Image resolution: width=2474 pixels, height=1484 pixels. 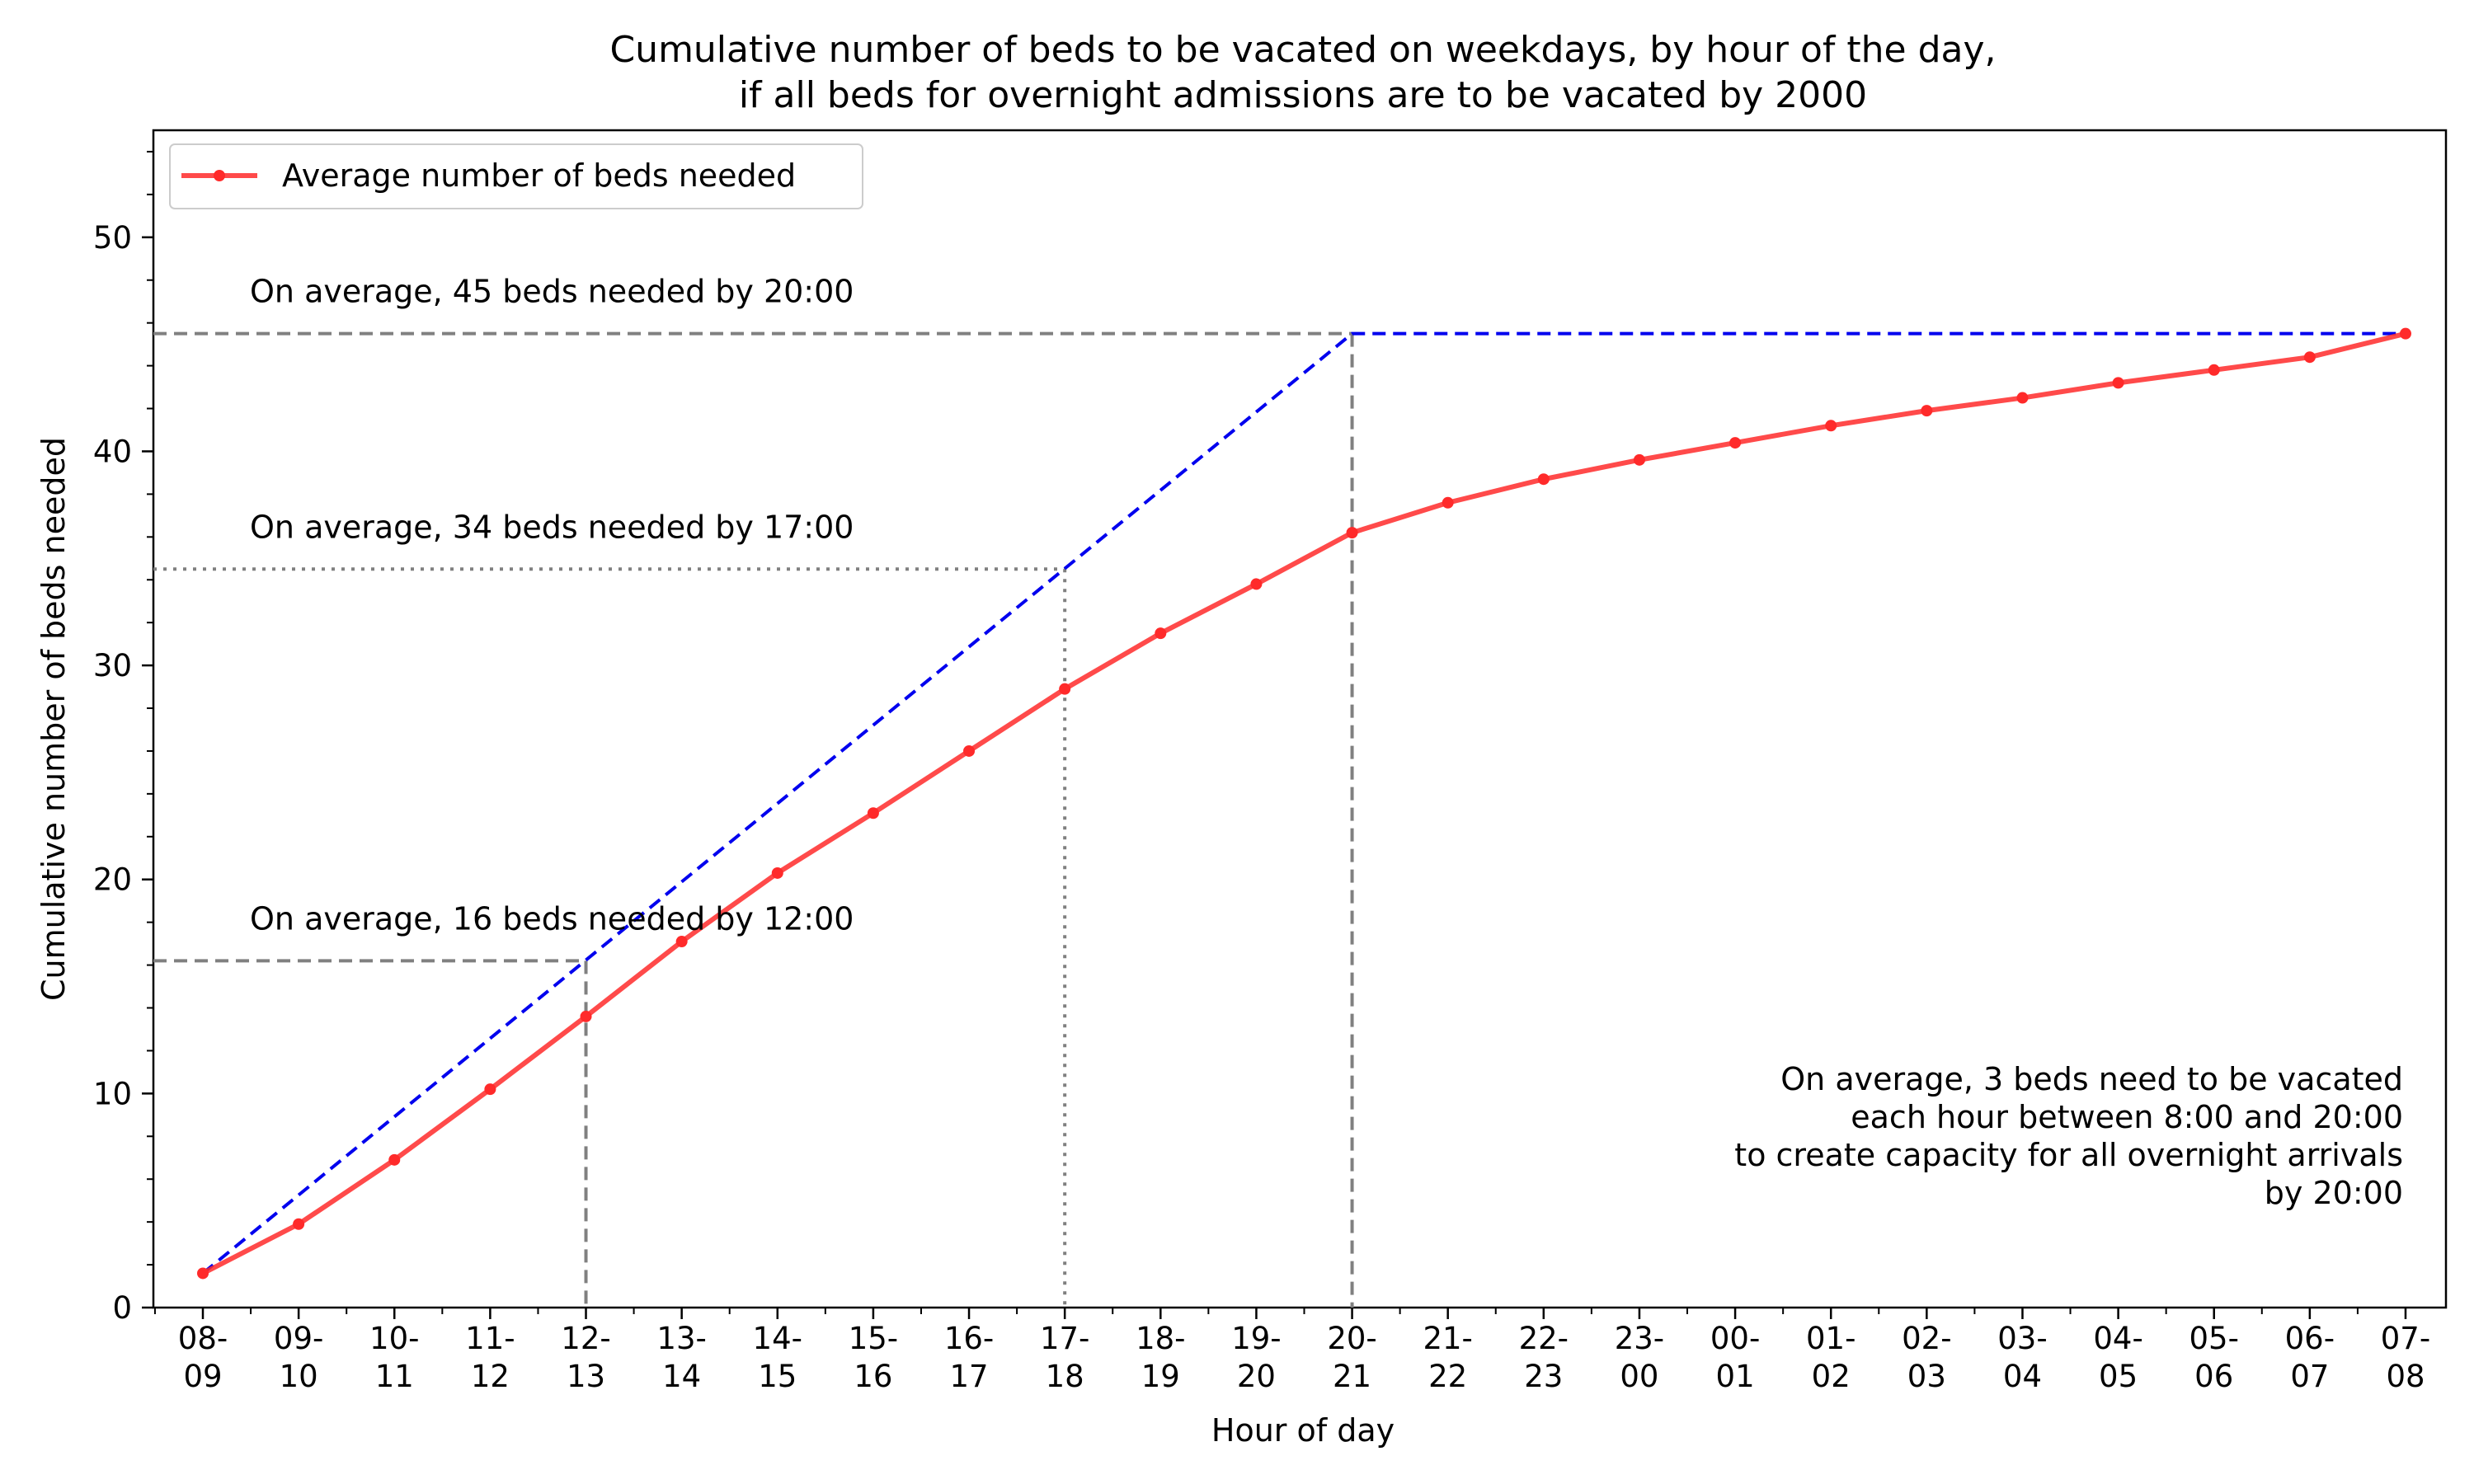 What do you see at coordinates (1831, 1338) in the screenshot?
I see `x-tick-label: 01-` at bounding box center [1831, 1338].